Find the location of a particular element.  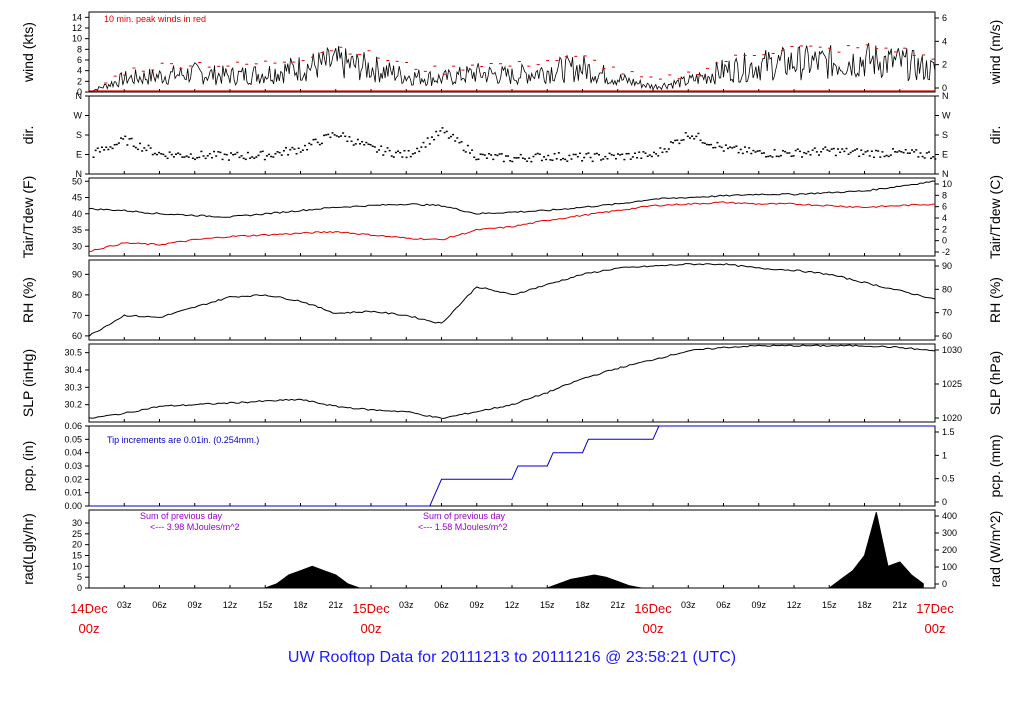

rad-annotation: Sum of previous day is located at coordinates (181, 516).